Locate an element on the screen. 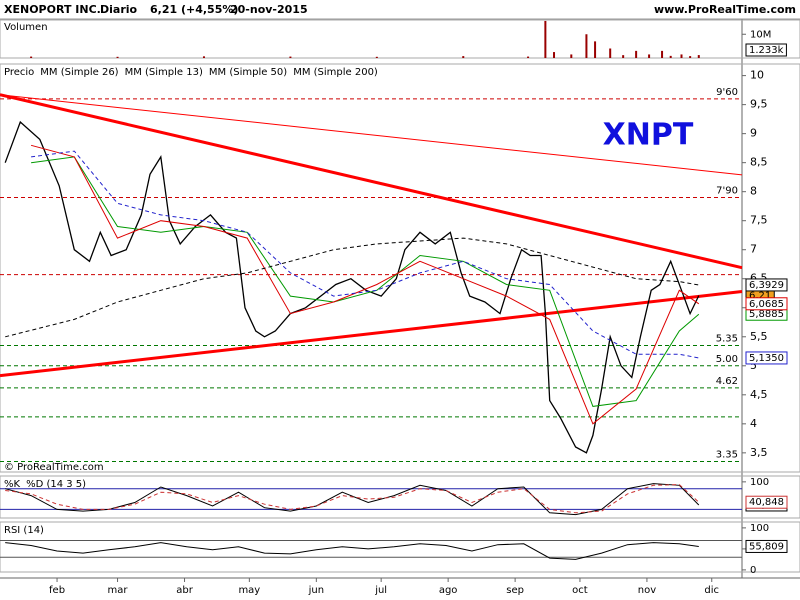 The width and height of the screenshot is (800, 600). x-tick-label: nov is located at coordinates (647, 590).